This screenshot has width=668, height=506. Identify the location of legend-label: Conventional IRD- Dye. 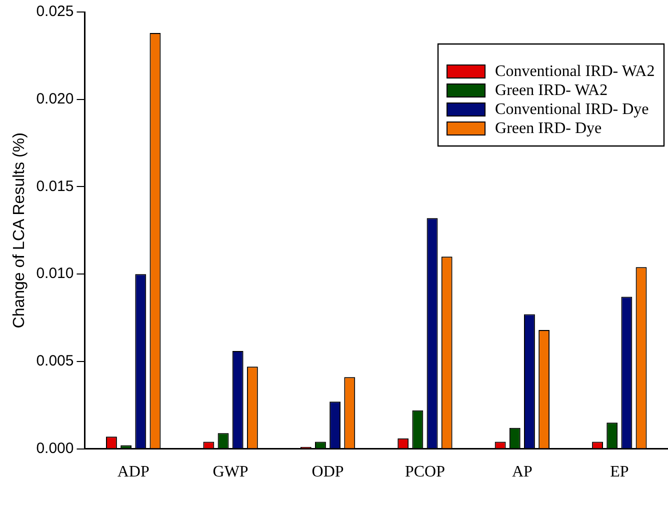
(572, 109).